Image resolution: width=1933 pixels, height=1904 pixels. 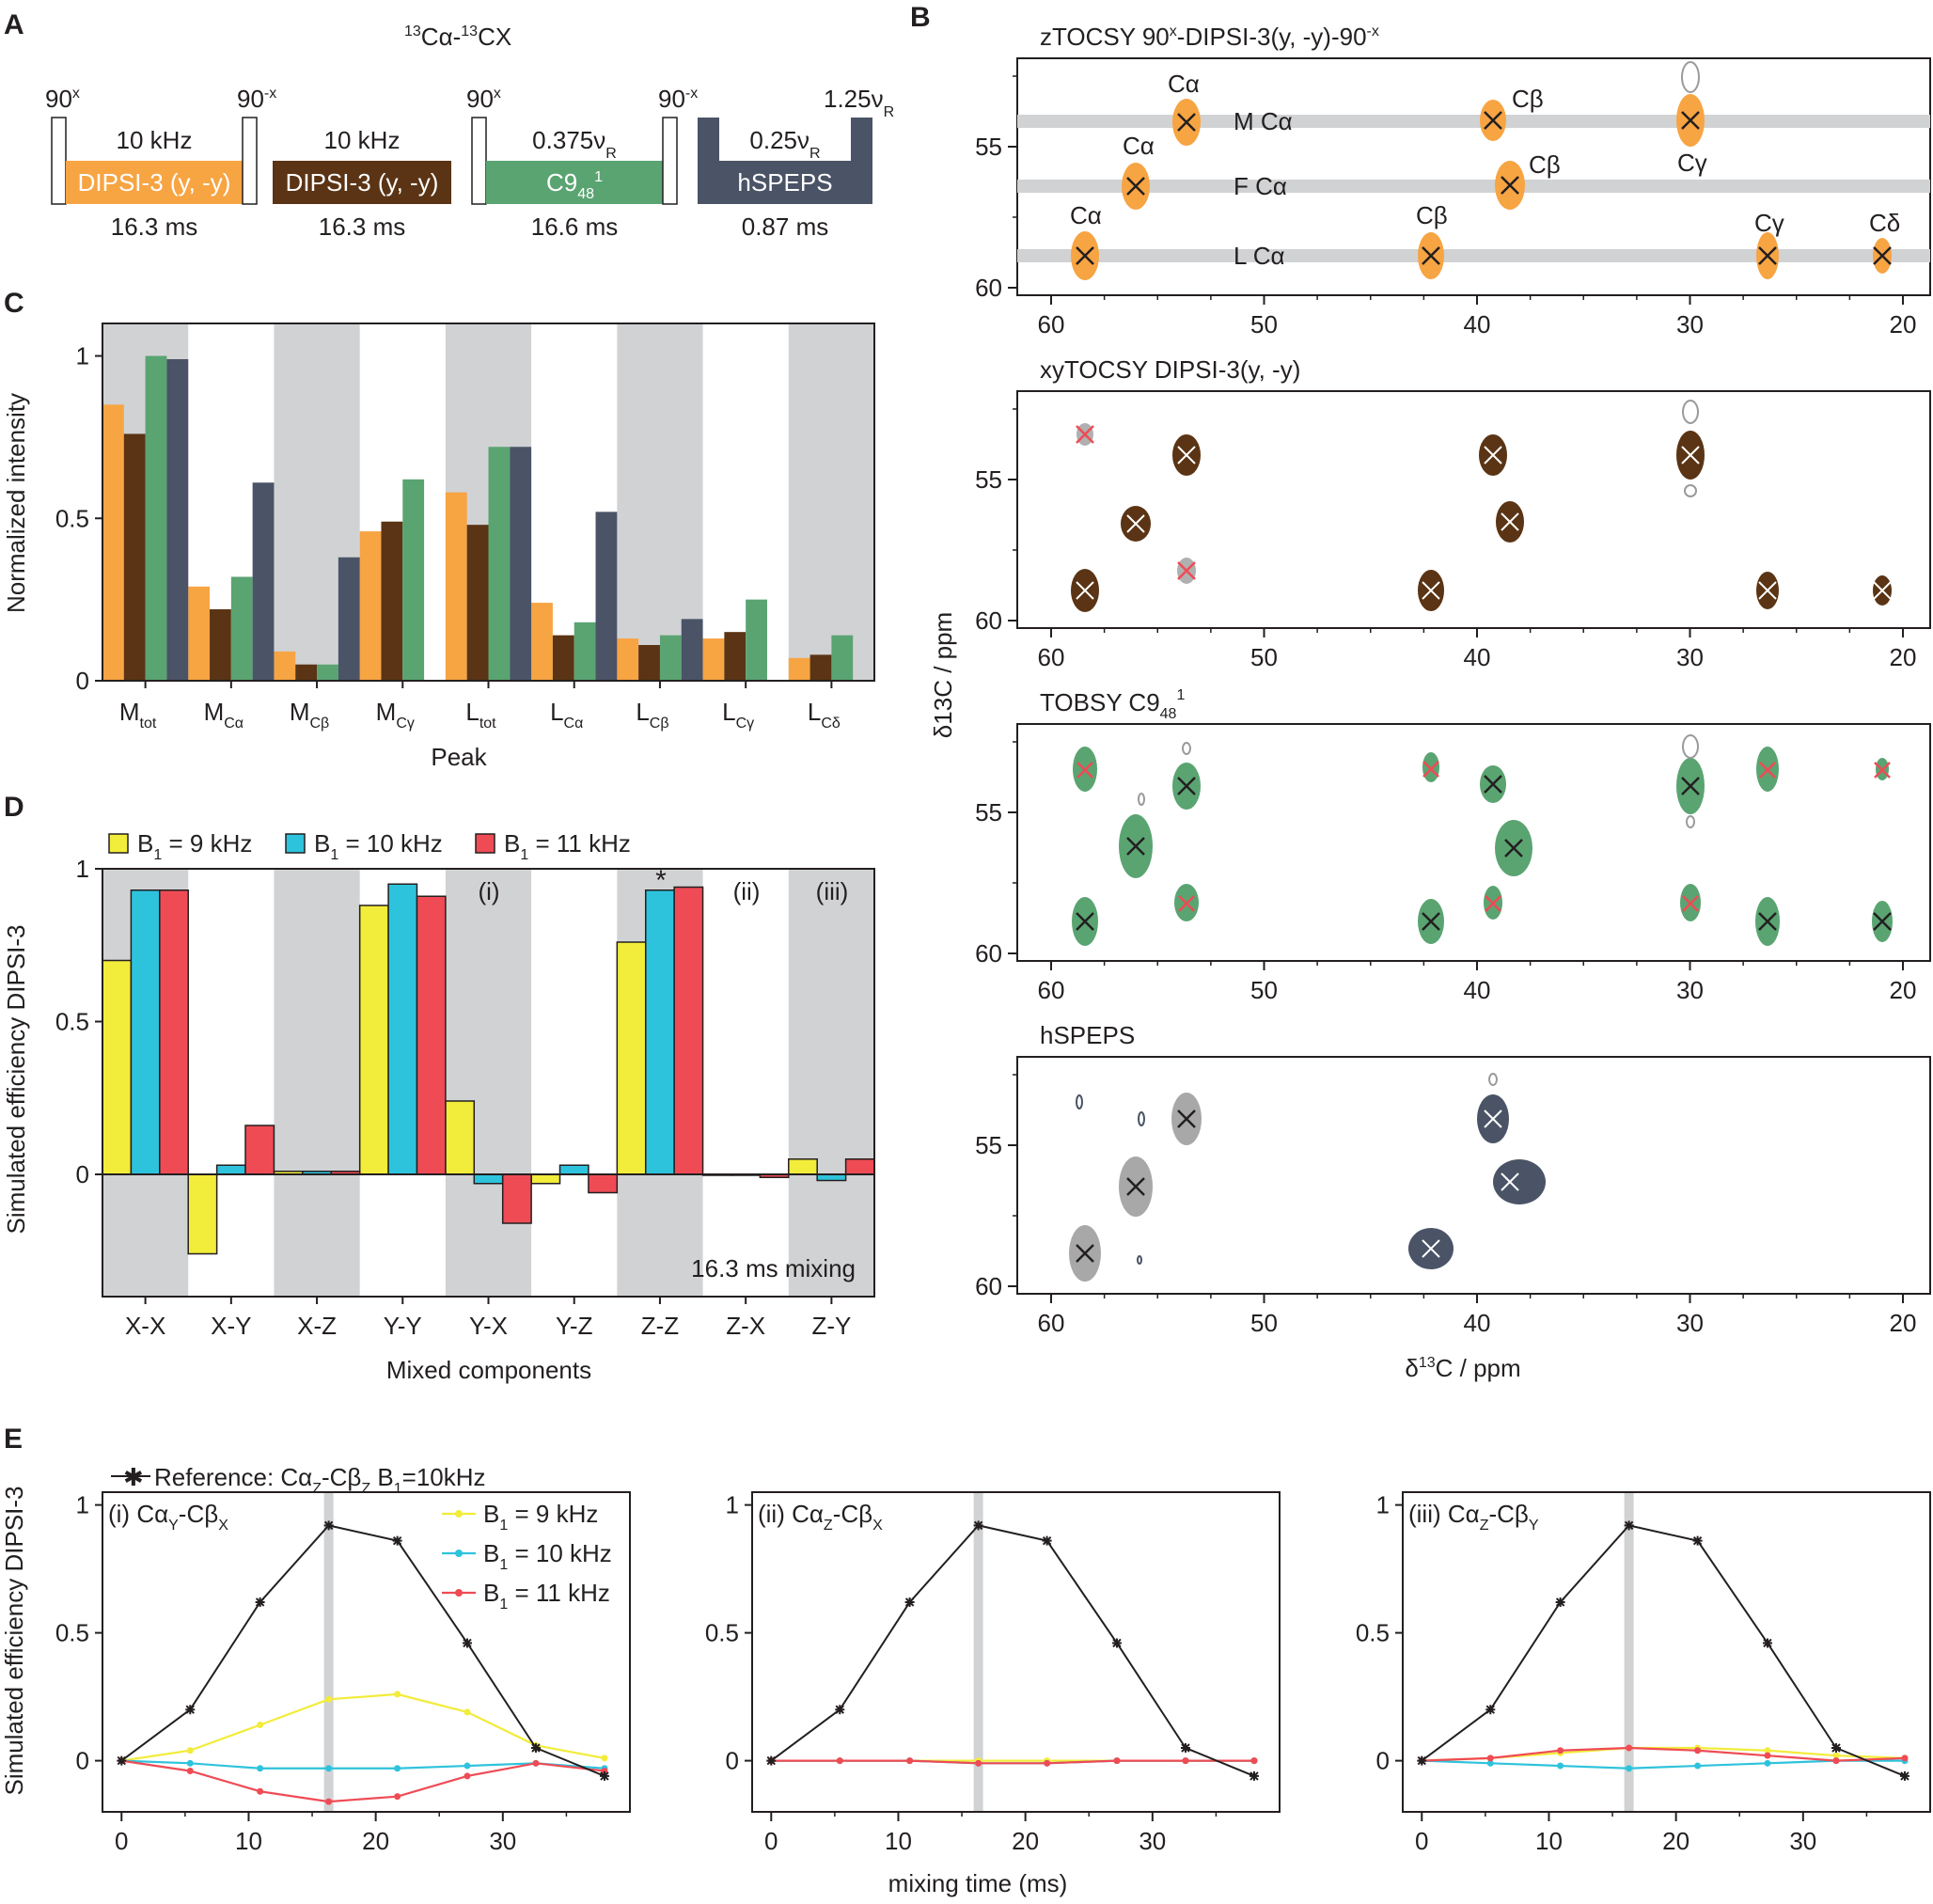 What do you see at coordinates (738, 715) in the screenshot?
I see `c-xtick-label: LCγ` at bounding box center [738, 715].